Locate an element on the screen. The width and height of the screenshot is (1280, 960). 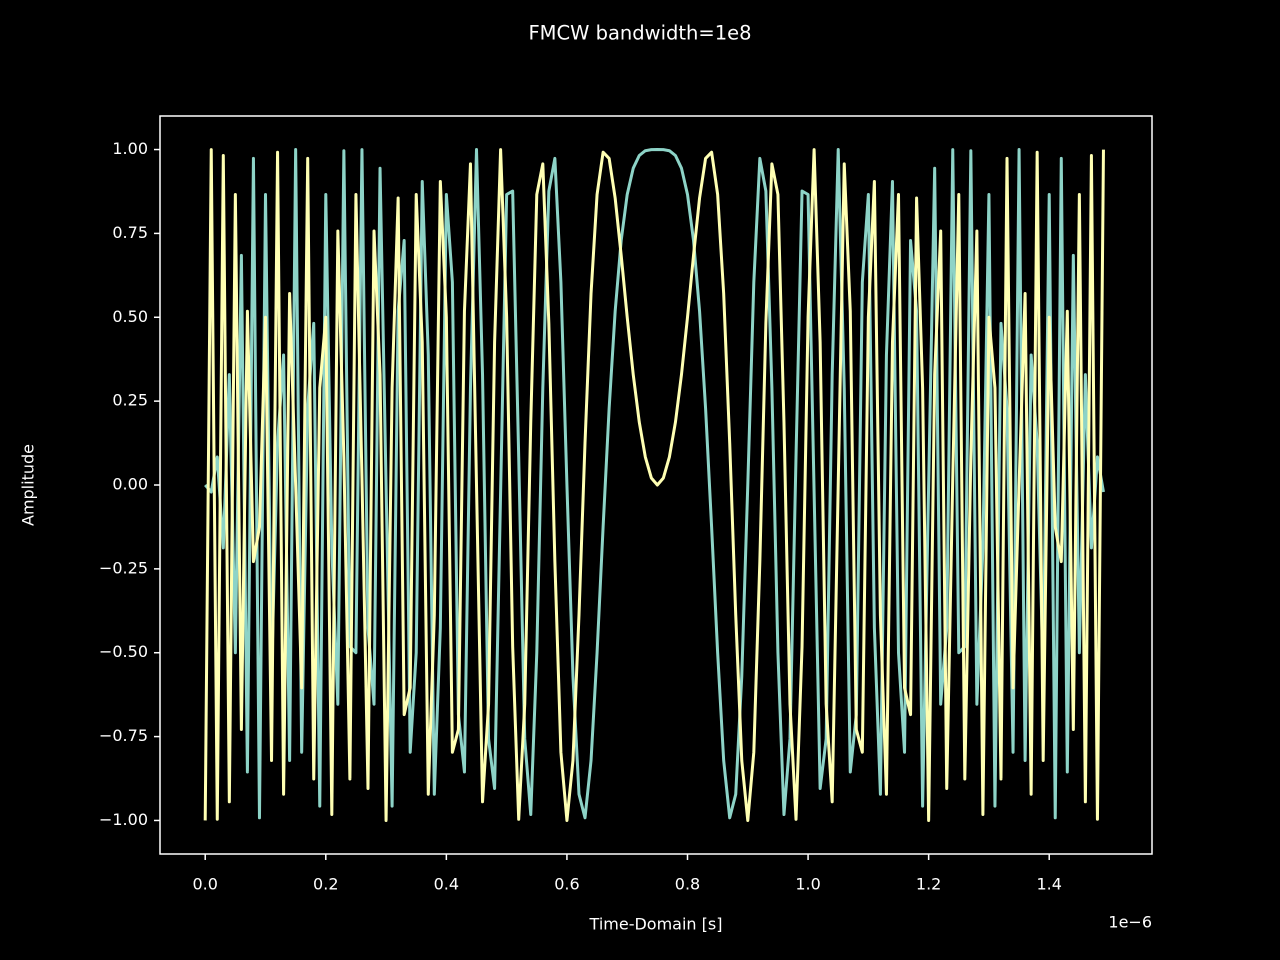
x-tick-label: 1.4 is located at coordinates (1048, 884).